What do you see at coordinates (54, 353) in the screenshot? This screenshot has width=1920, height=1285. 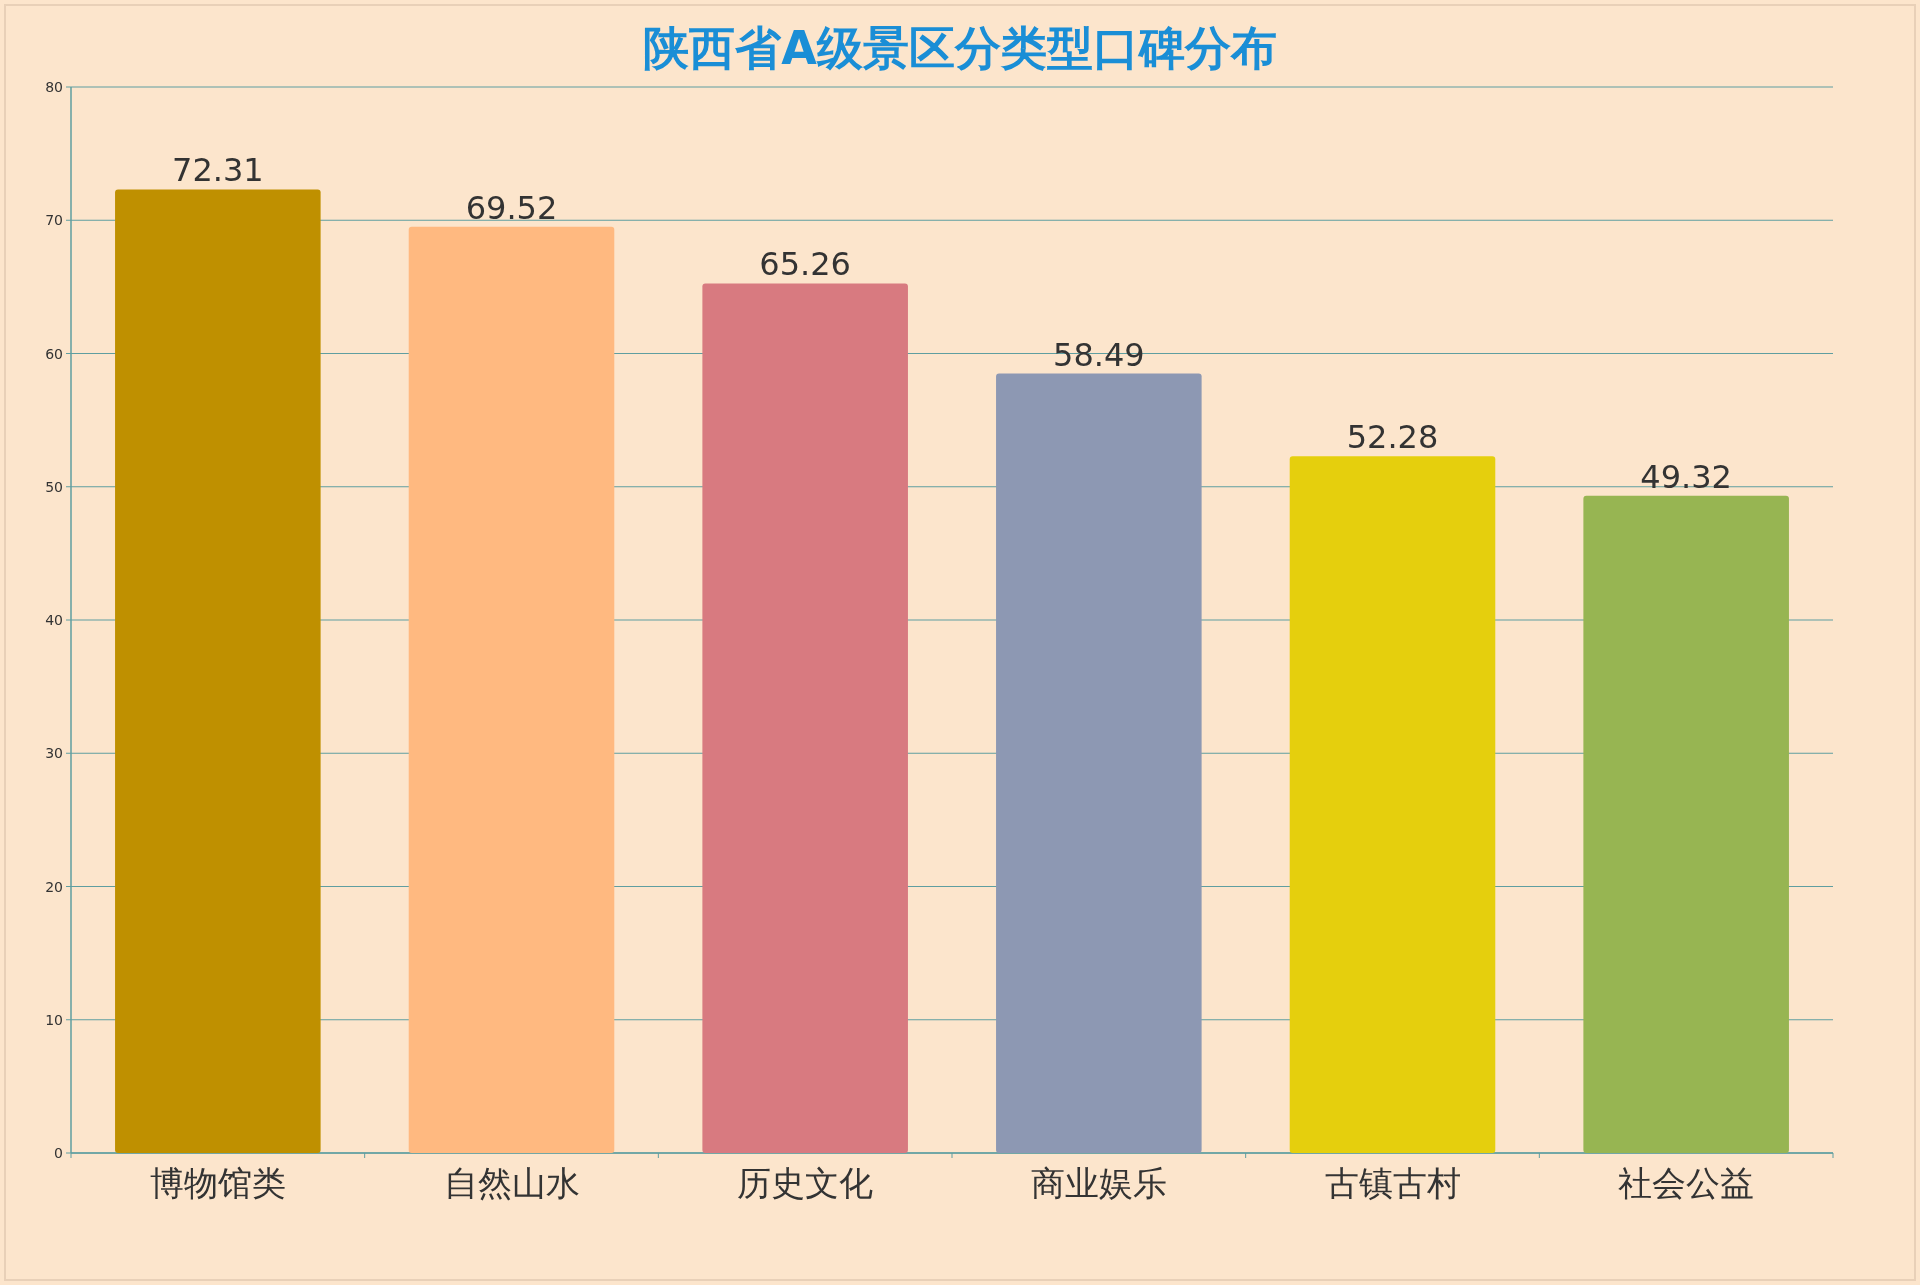 I see `y-tick-label: 60` at bounding box center [54, 353].